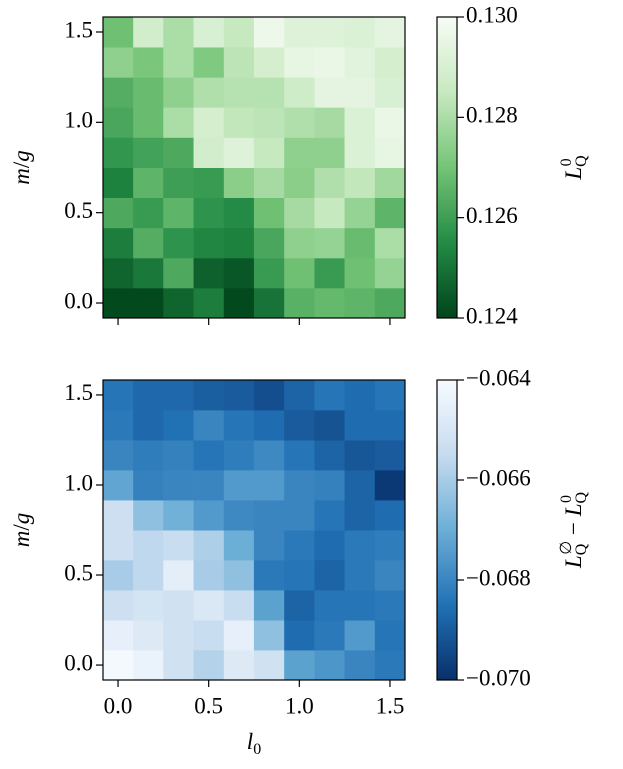 Image resolution: width=623 pixels, height=769 pixels. I want to click on x-tick-label: 1.0, so click(299, 705).